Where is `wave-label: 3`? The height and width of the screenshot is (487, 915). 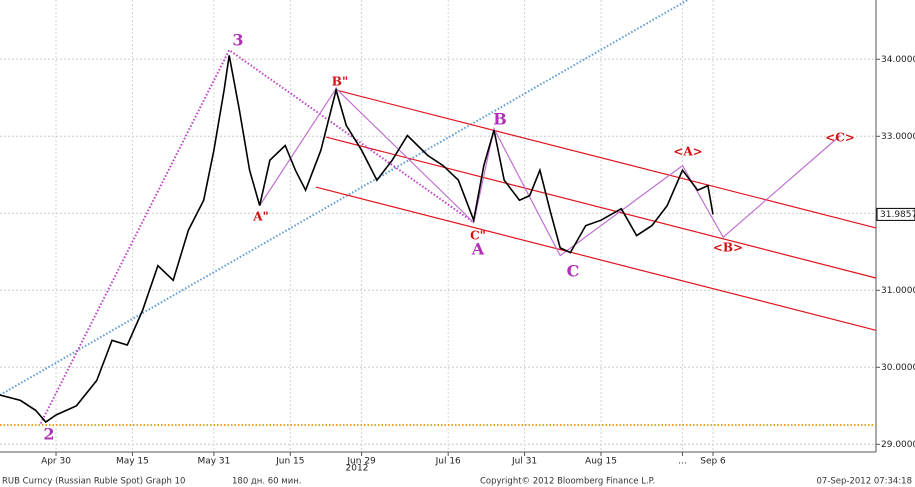 wave-label: 3 is located at coordinates (237, 40).